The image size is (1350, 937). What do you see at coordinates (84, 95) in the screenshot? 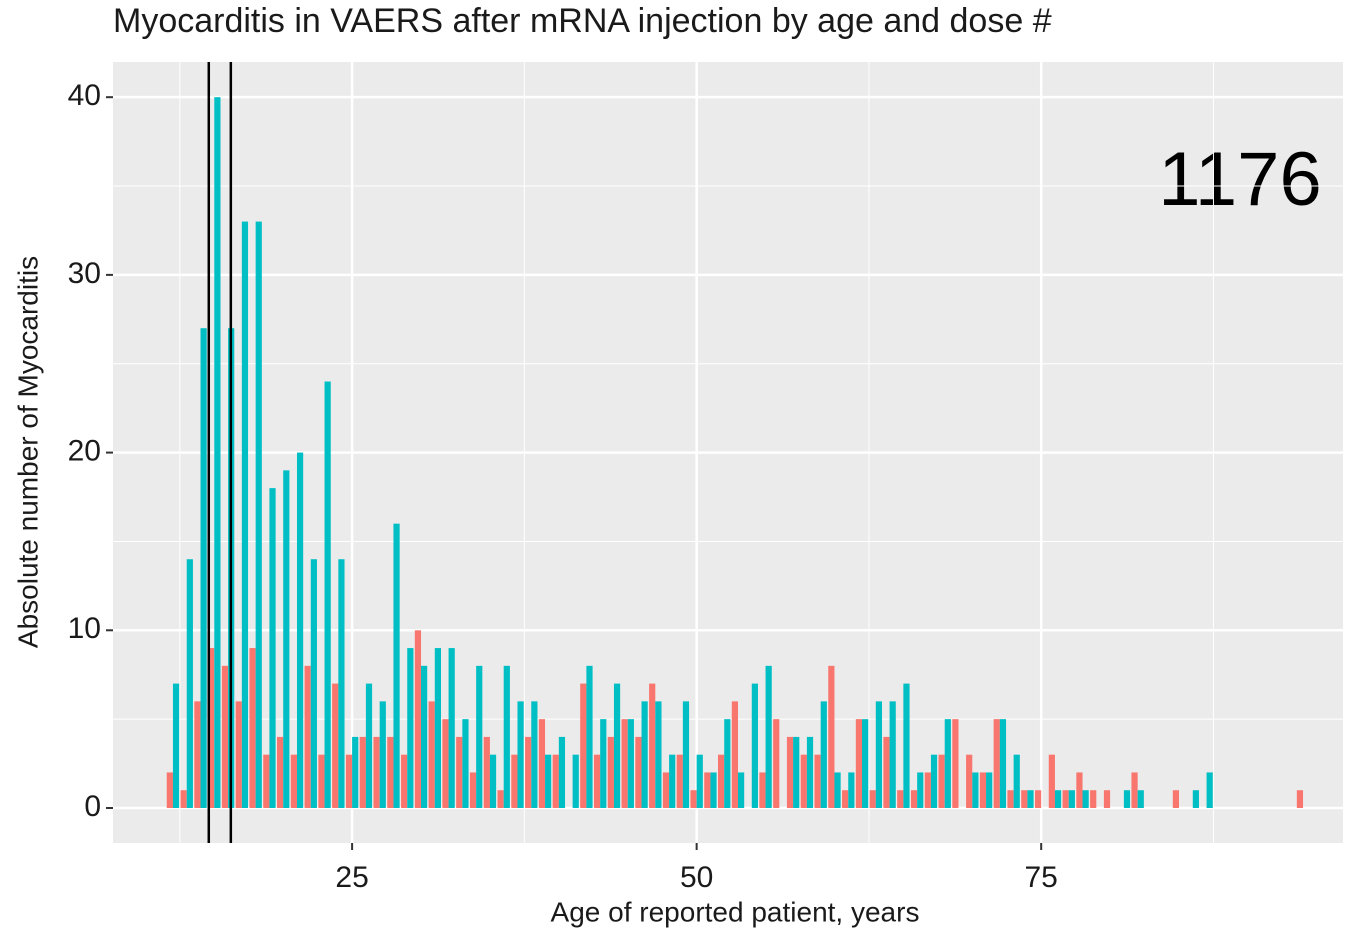
I see `y-tick-label: 40` at bounding box center [84, 95].